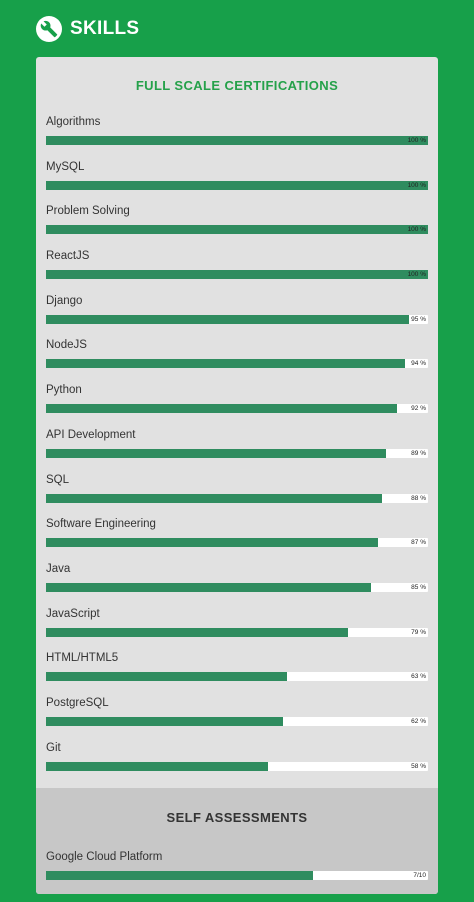 This screenshot has width=474, height=902. I want to click on skill-name: PostgreSQL, so click(77, 702).